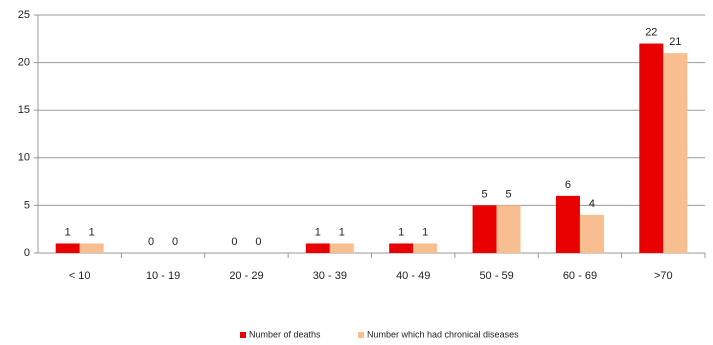  I want to click on x-tick-label: 10 - 19, so click(163, 276).